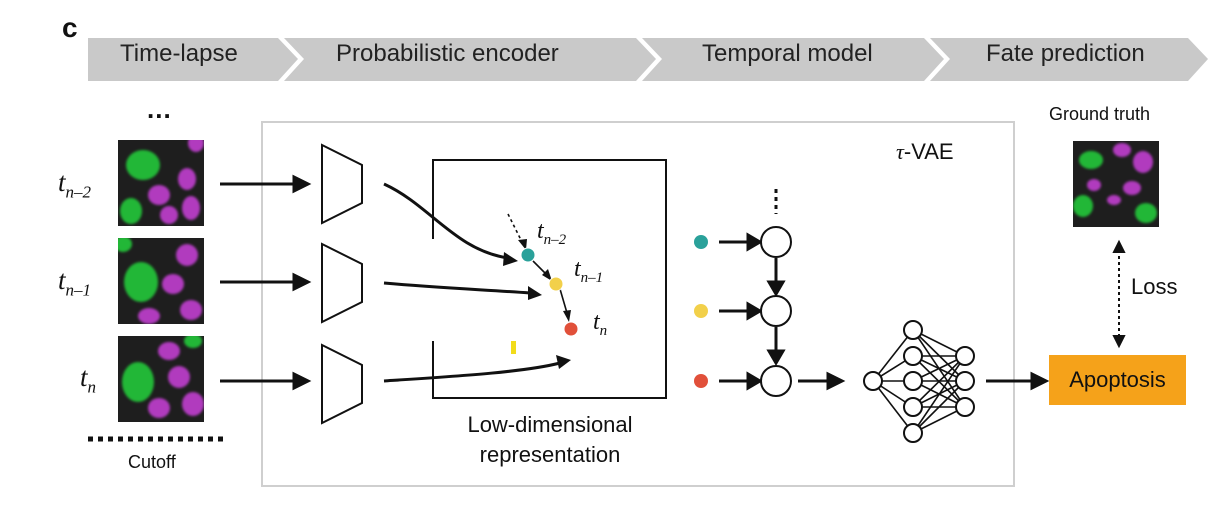  What do you see at coordinates (787, 53) in the screenshot?
I see `step-label-temporal-model: Temporal model` at bounding box center [787, 53].